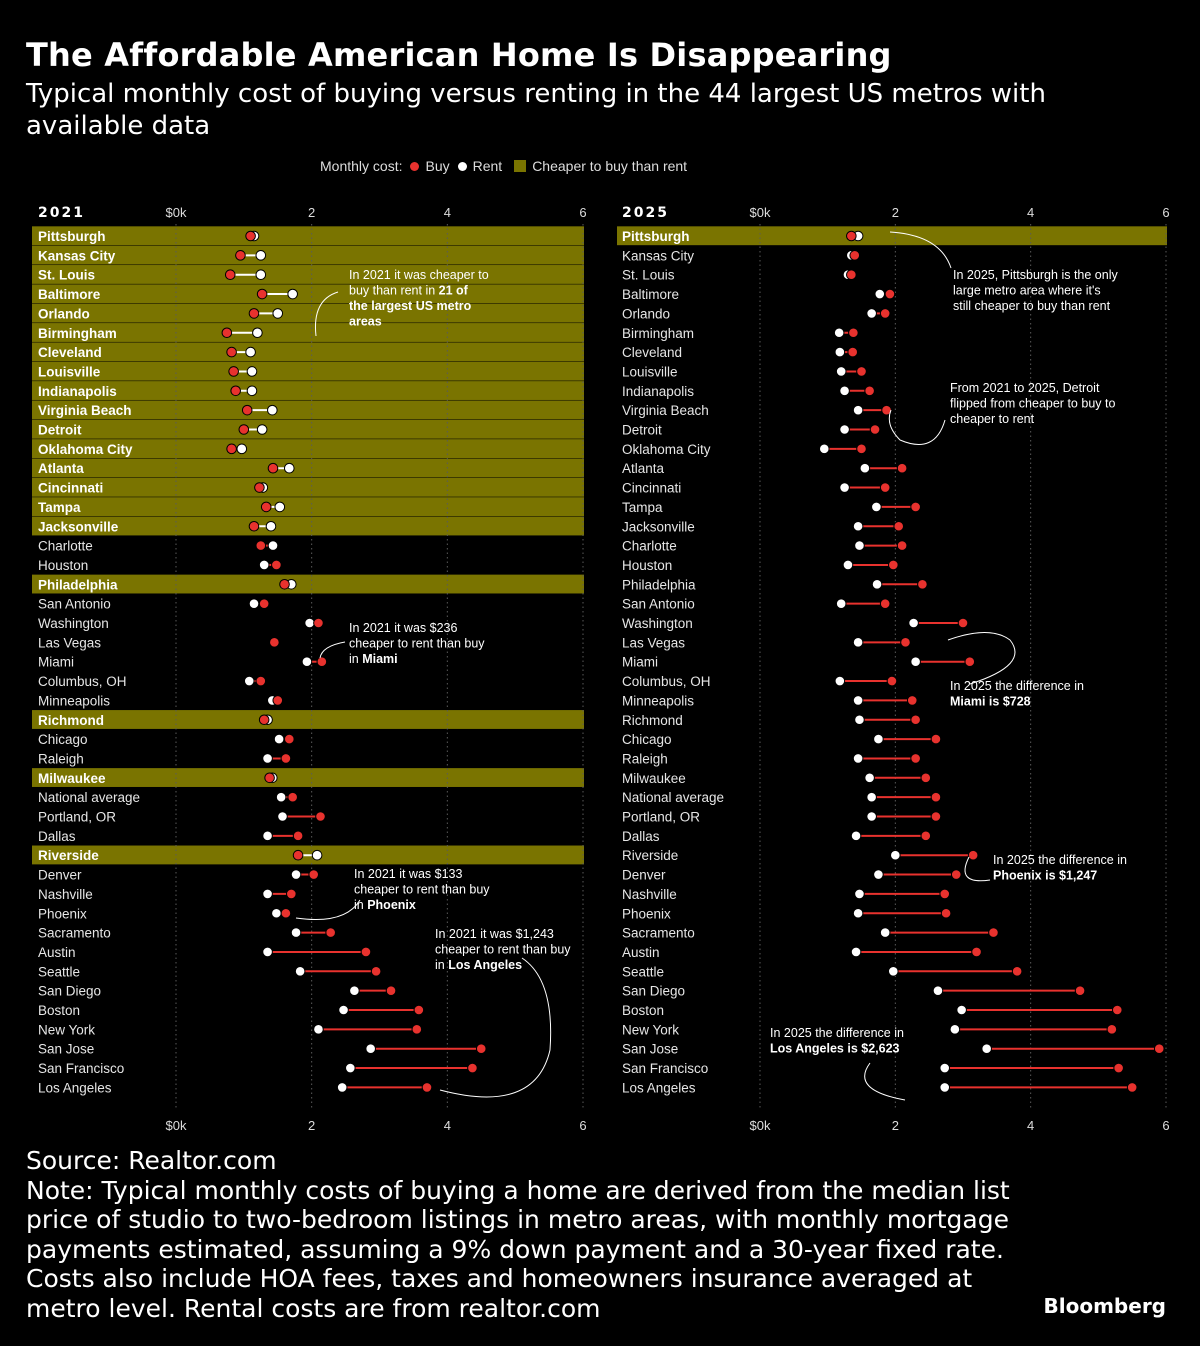 The image size is (1200, 1346). What do you see at coordinates (69, 991) in the screenshot?
I see `metro-label: San Diego` at bounding box center [69, 991].